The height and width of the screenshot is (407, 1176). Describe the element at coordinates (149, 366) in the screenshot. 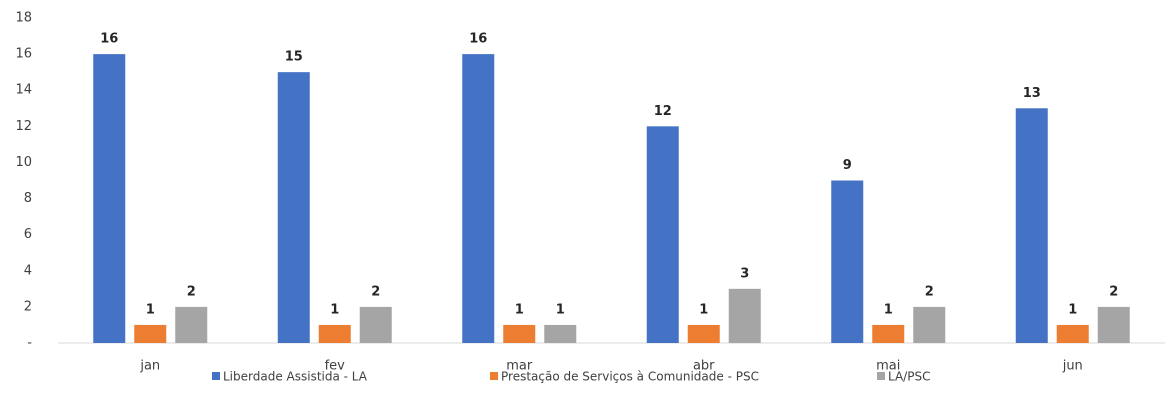

I see `x-tick-label: jan` at that location.